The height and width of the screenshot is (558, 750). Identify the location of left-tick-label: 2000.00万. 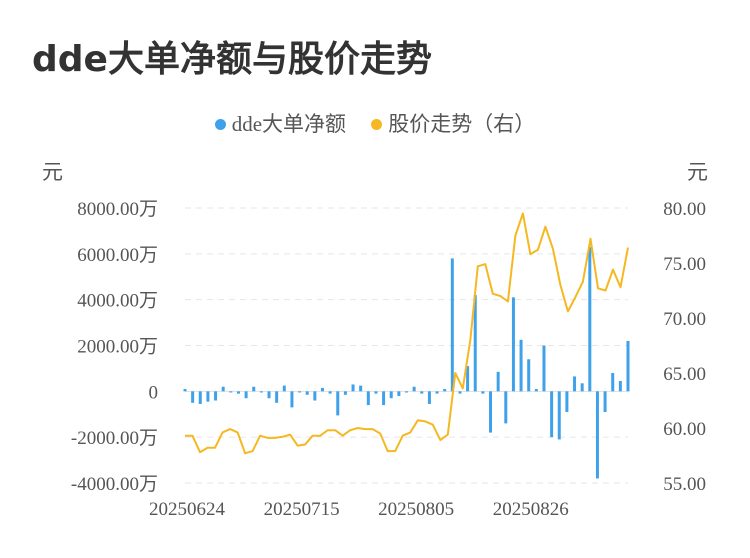
(117, 347).